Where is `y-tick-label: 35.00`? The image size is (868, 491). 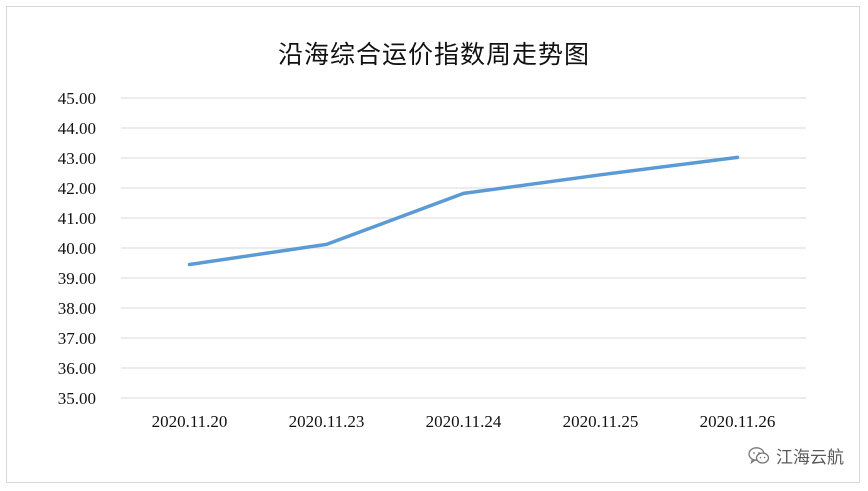 y-tick-label: 35.00 is located at coordinates (77, 398).